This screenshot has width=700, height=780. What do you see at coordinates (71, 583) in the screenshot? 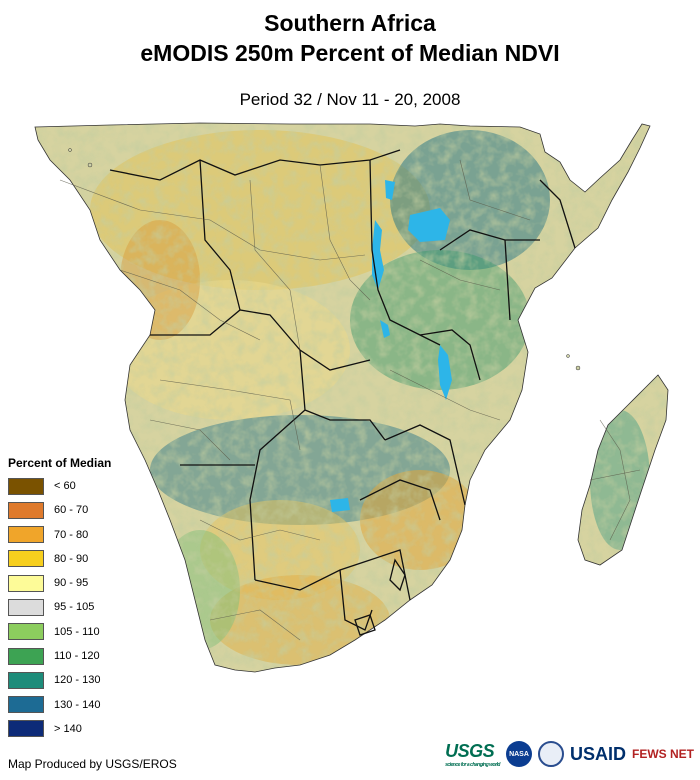
I see `legend-label: 90 - 95` at bounding box center [71, 583].